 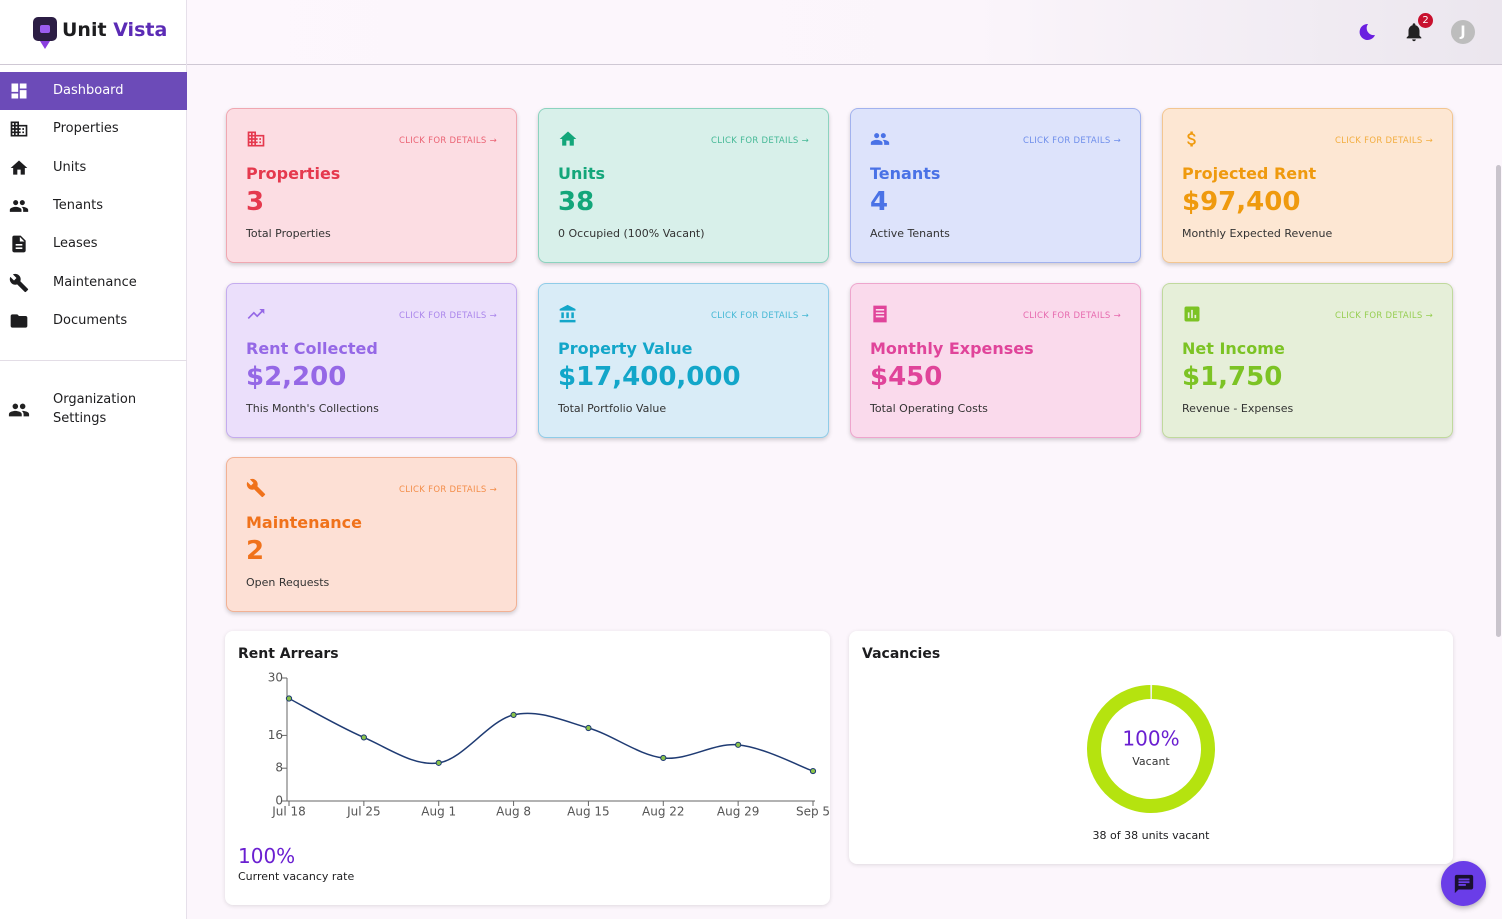 I want to click on nav-label: Units, so click(x=70, y=167).